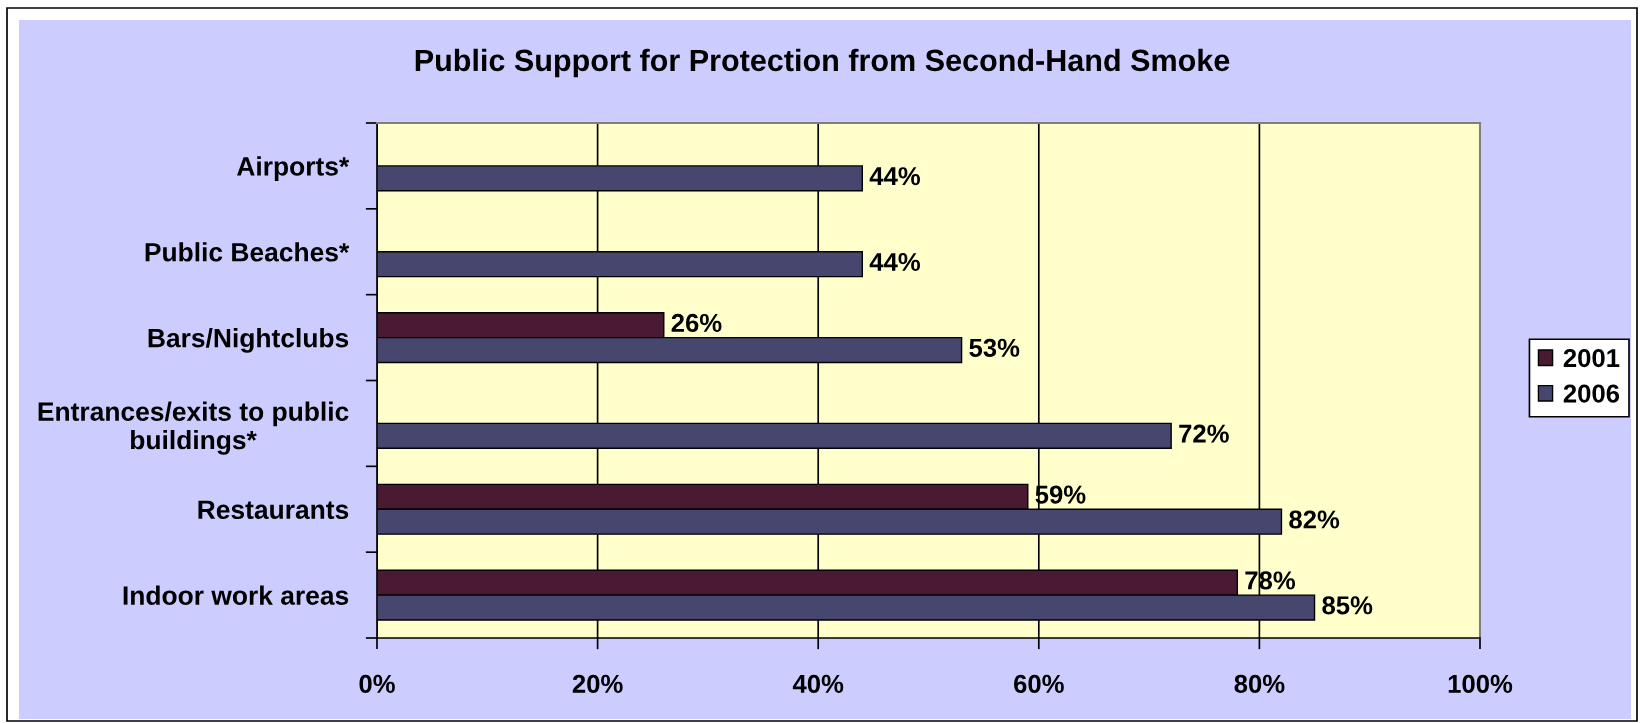 The width and height of the screenshot is (1640, 723). Describe the element at coordinates (236, 595) in the screenshot. I see `y-tick-label: Indoor work areas` at that location.